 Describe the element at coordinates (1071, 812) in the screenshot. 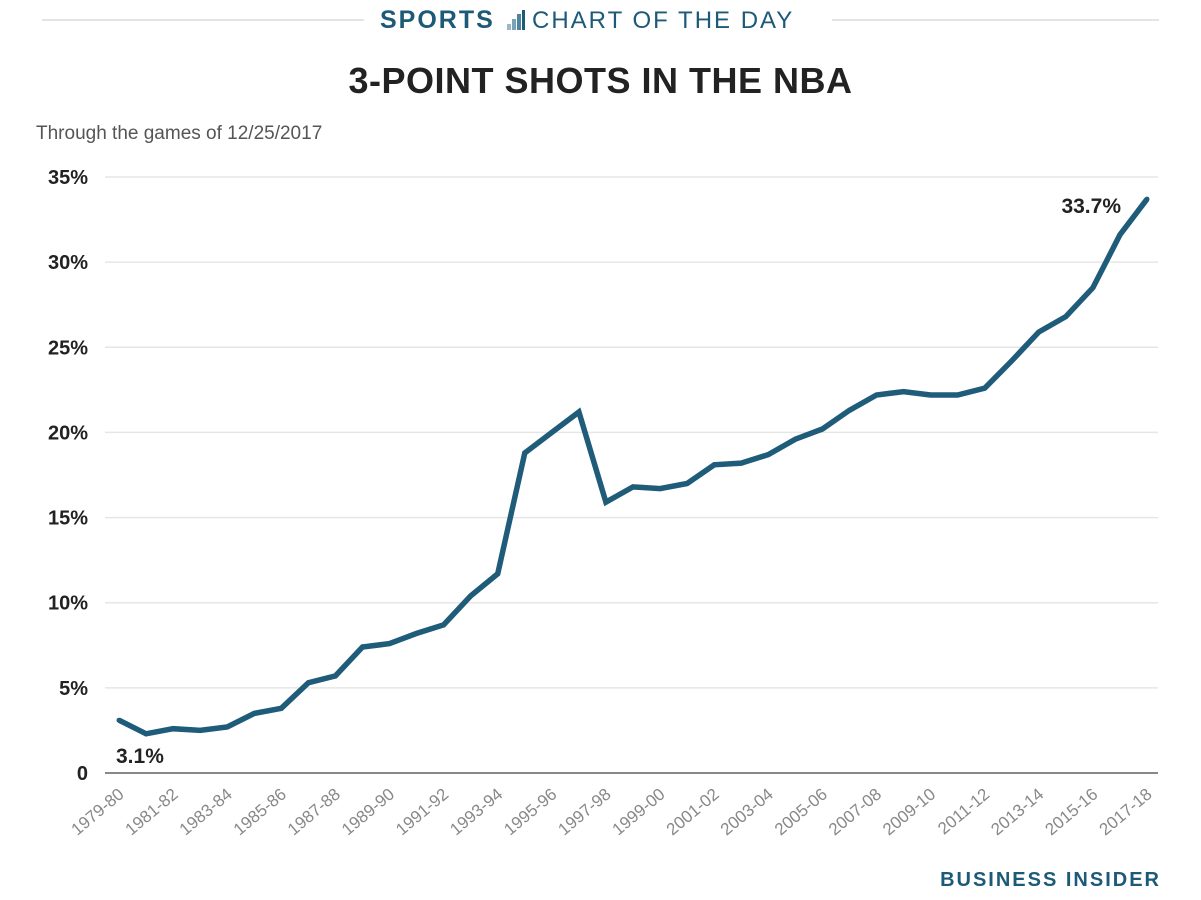

I see `x-tick-label: 2015-16` at that location.